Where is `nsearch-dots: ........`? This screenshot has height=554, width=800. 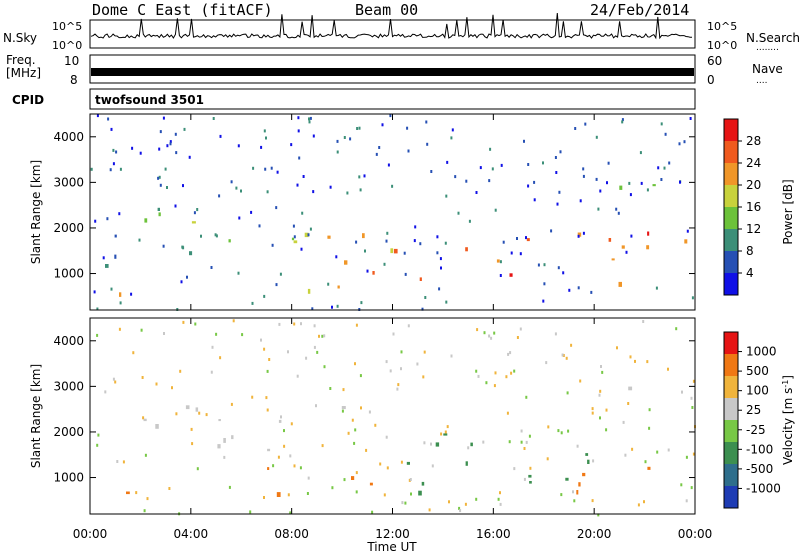 nsearch-dots: ........ is located at coordinates (767, 48).